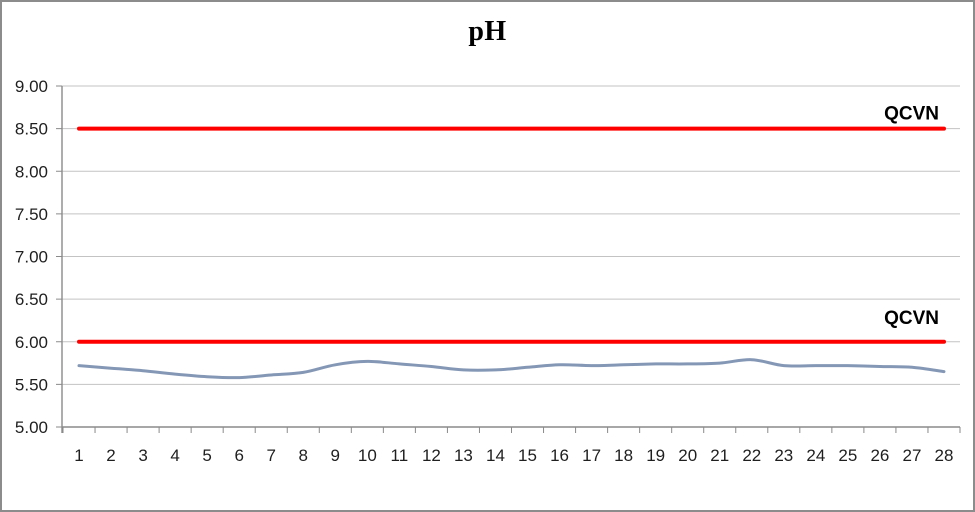 The height and width of the screenshot is (512, 975). Describe the element at coordinates (174, 455) in the screenshot. I see `x-tick-label: 4` at that location.